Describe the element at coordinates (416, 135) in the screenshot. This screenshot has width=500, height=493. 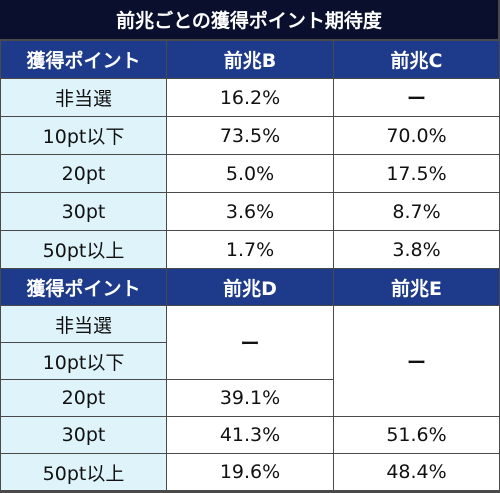
I see `cell-value: 70.0%` at that location.